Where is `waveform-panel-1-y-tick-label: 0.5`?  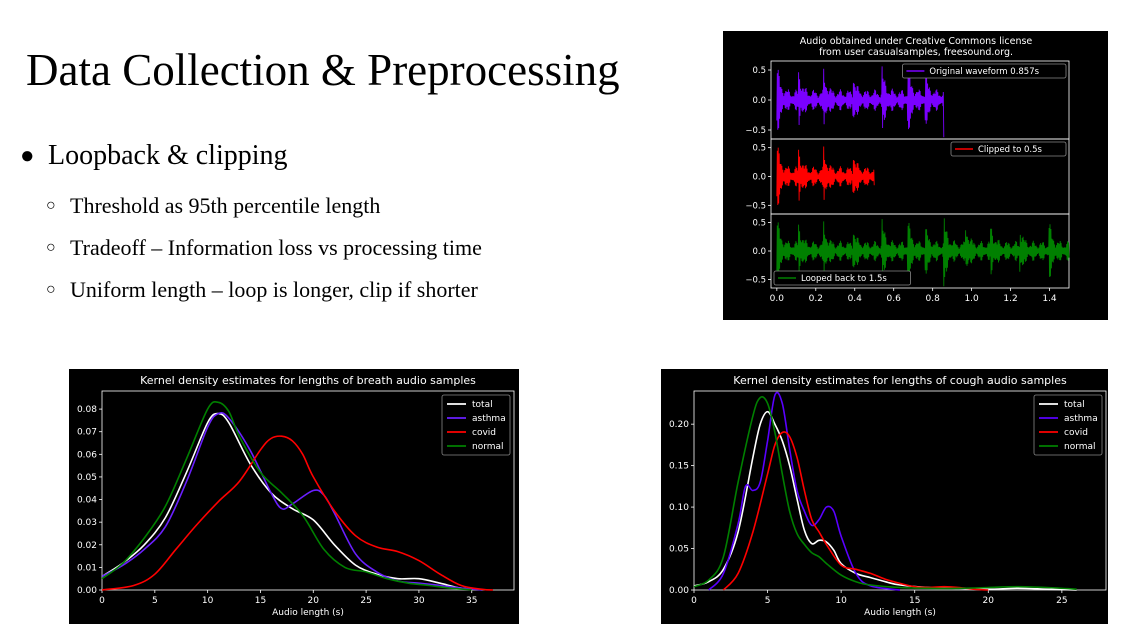
waveform-panel-1-y-tick-label: 0.5 is located at coordinates (759, 71).